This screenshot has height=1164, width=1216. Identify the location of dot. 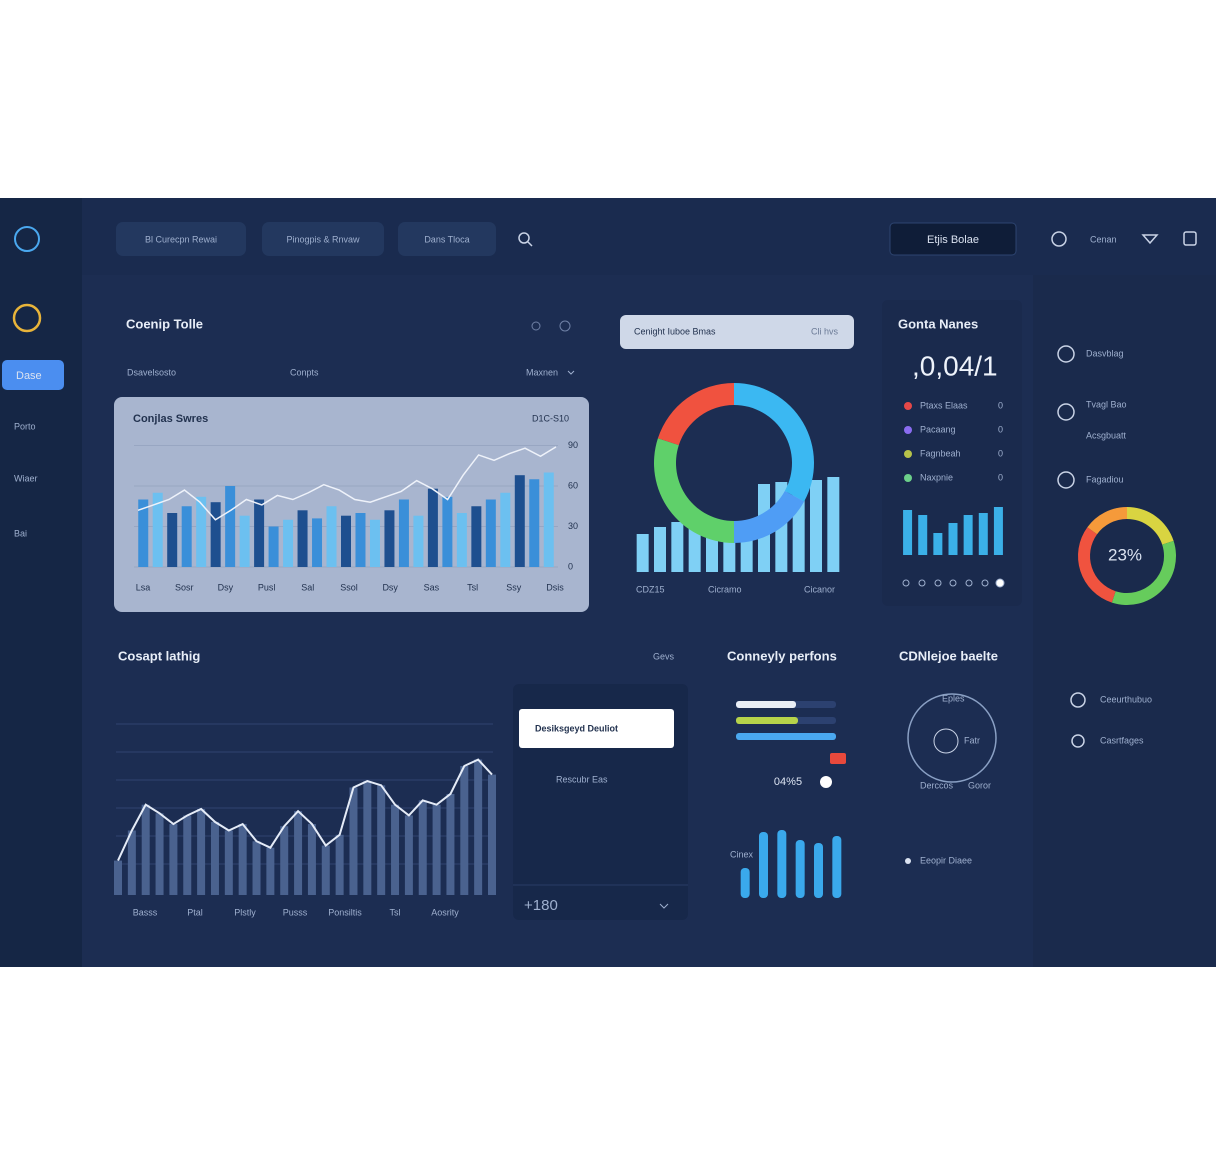
(908, 861).